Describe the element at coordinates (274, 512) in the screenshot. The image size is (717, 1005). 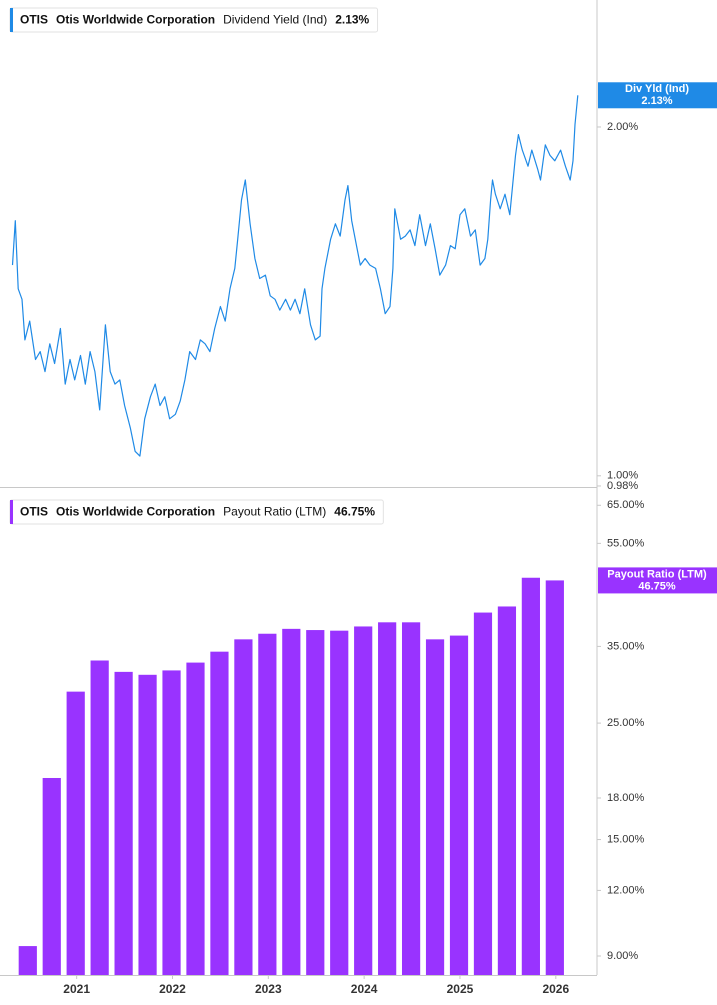
I see `metric: Payout Ratio (LTM)` at that location.